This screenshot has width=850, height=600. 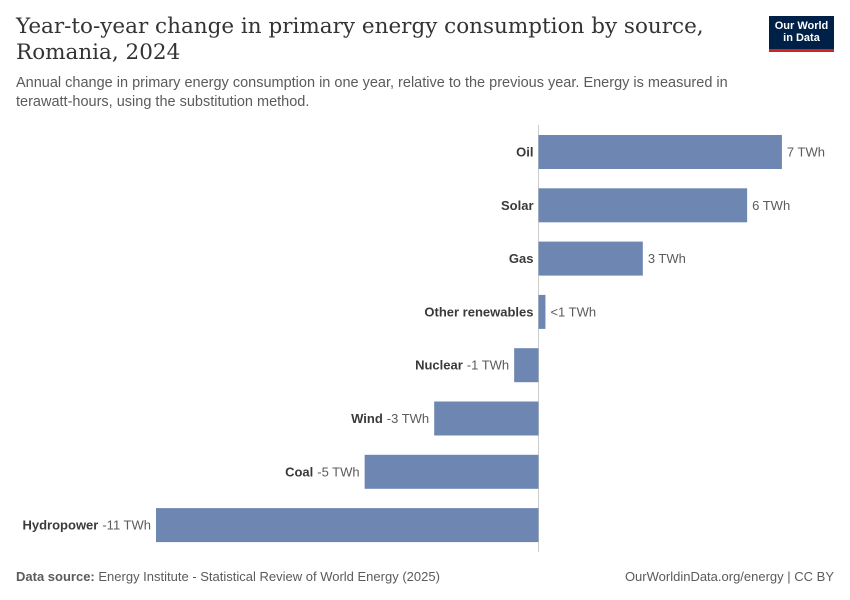 What do you see at coordinates (573, 311) in the screenshot?
I see `value-label: <1 TWh` at bounding box center [573, 311].